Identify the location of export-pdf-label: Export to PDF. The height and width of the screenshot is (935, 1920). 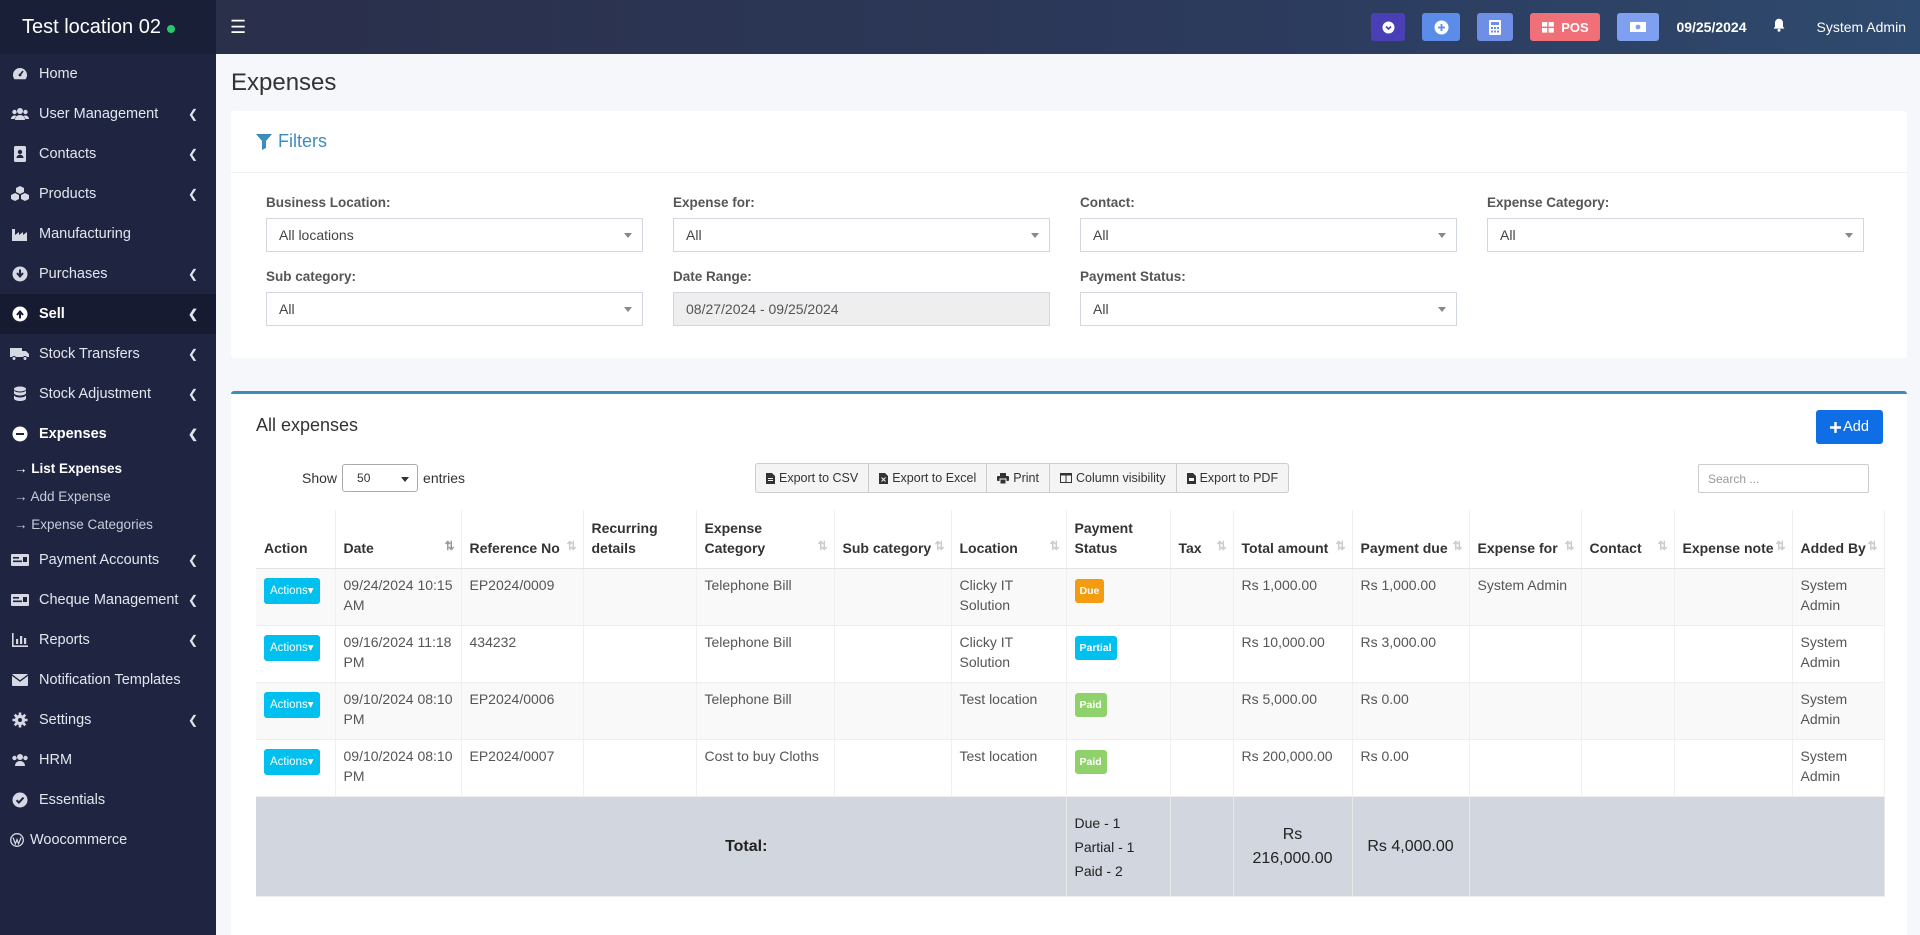
(1239, 478).